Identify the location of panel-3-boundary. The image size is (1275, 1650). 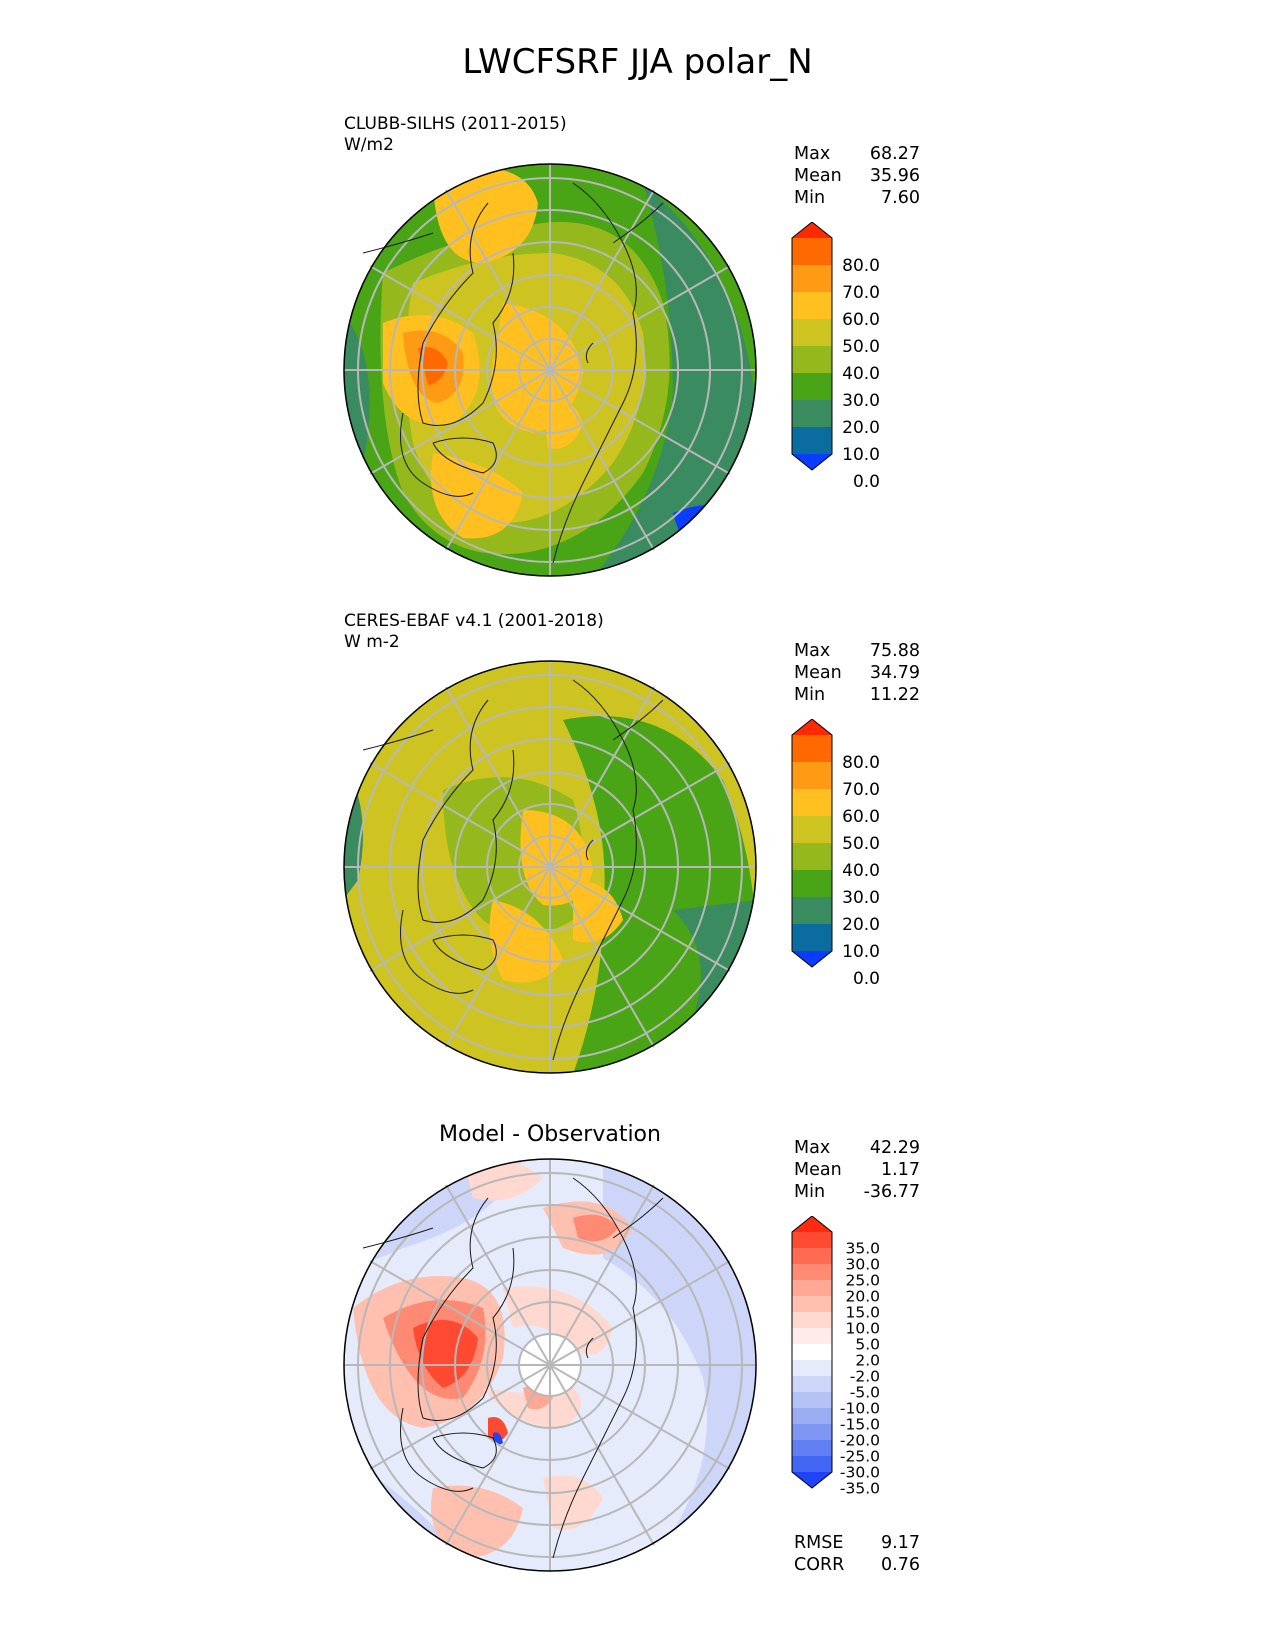
(550, 1365).